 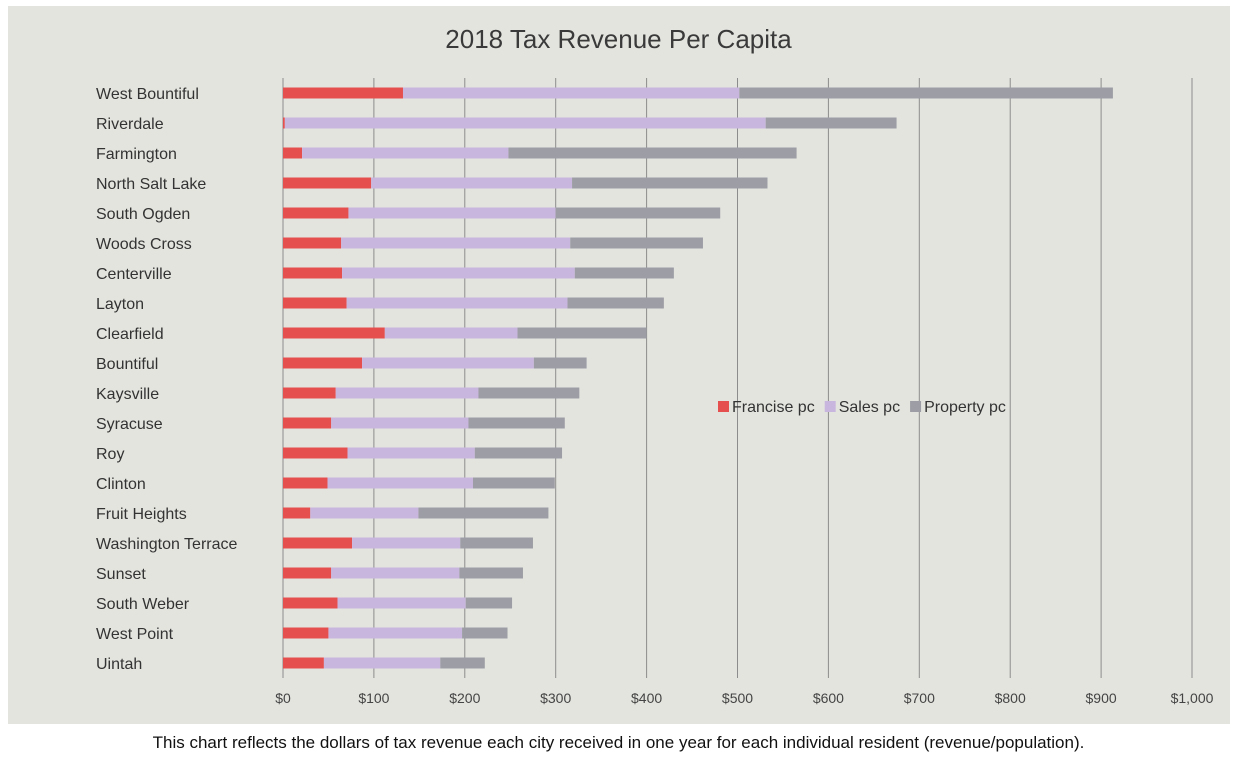 I want to click on legend-label: Sales pc, so click(x=869, y=407).